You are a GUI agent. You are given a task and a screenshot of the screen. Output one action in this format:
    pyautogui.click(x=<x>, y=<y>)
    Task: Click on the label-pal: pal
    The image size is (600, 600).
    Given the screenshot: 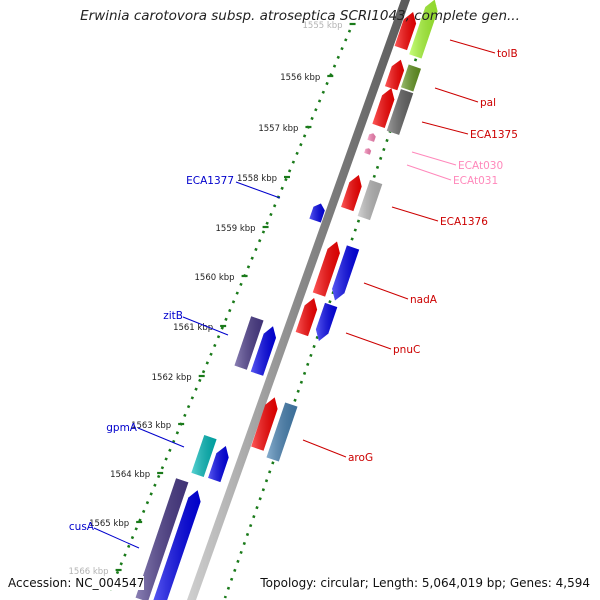 What is the action you would take?
    pyautogui.click(x=488, y=103)
    